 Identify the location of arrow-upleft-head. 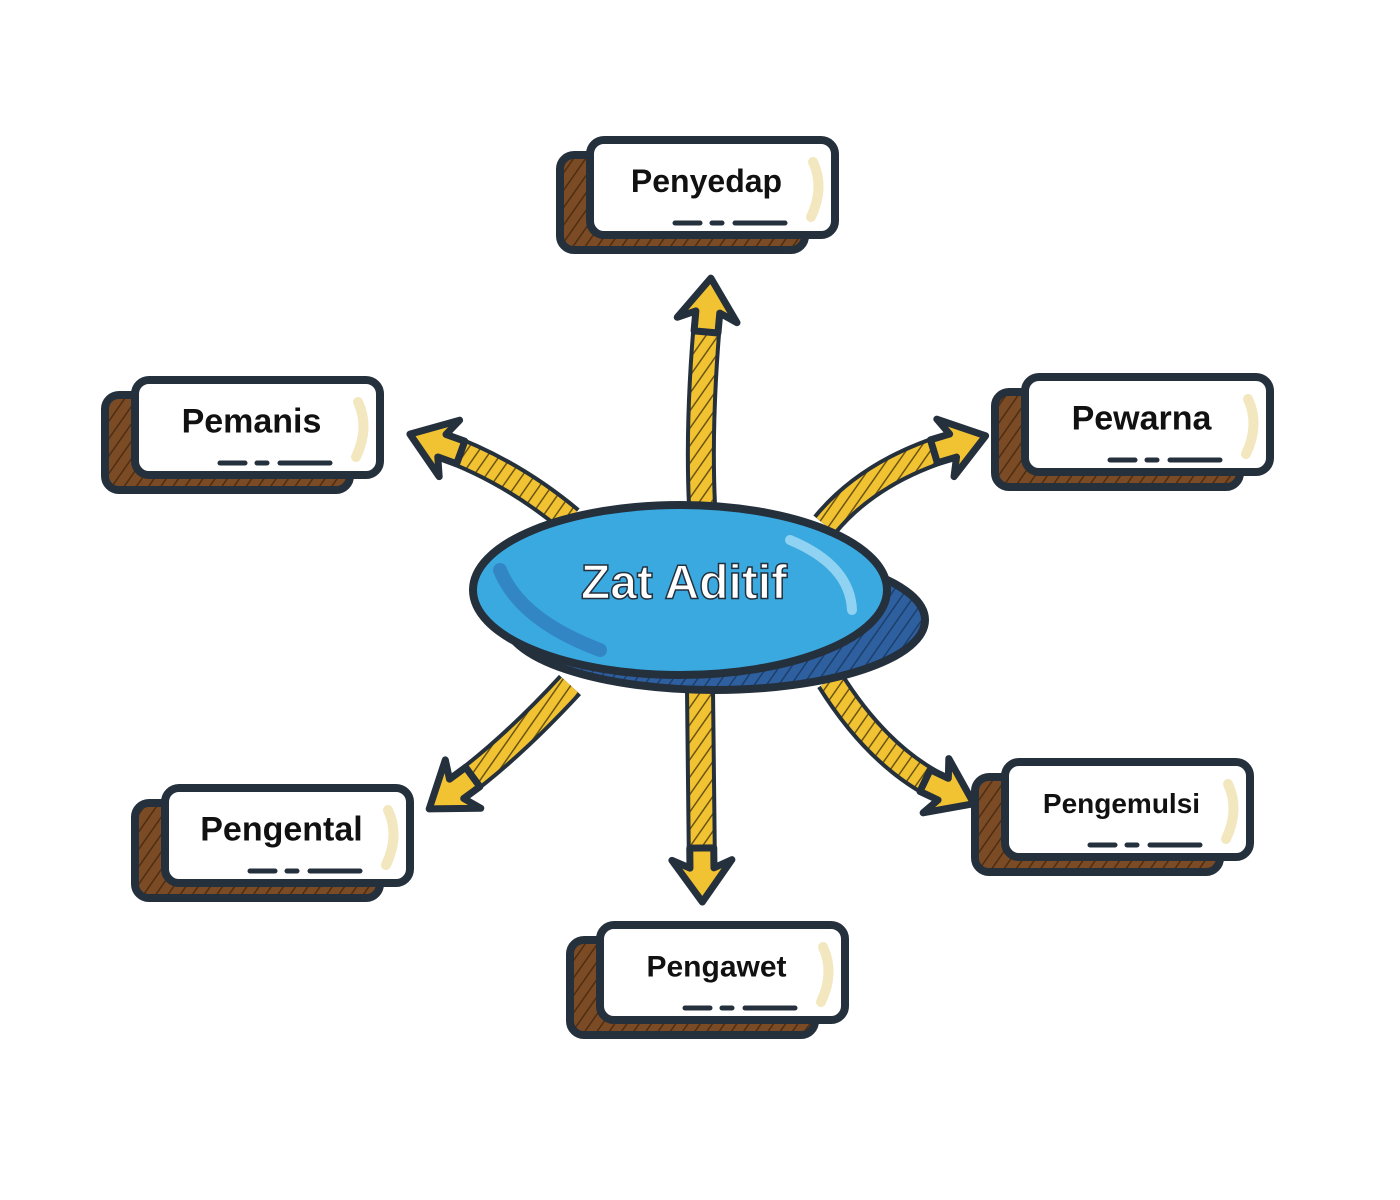
(437, 448).